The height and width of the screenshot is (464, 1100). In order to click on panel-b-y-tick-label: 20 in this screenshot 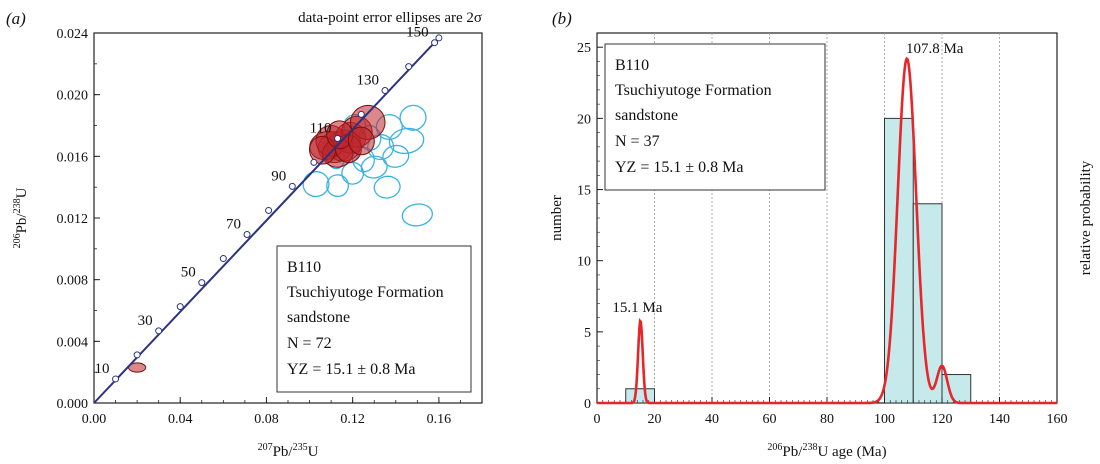, I will do `click(584, 119)`.